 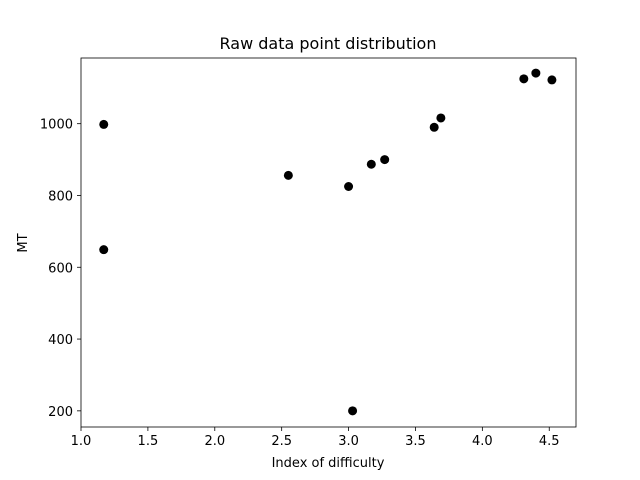 What do you see at coordinates (214, 441) in the screenshot?
I see `x-tick-label: 2.0` at bounding box center [214, 441].